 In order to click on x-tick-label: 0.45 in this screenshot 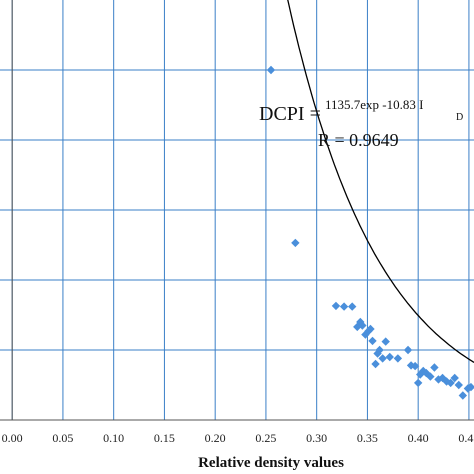, I will do `click(466, 438)`.